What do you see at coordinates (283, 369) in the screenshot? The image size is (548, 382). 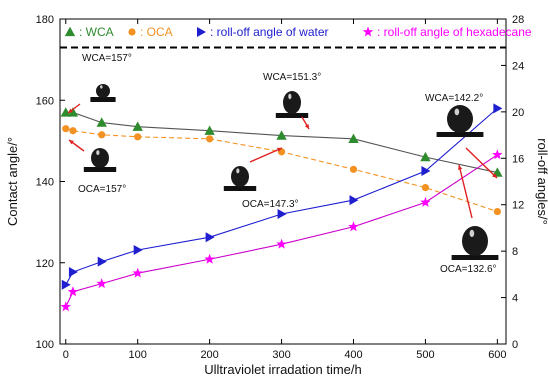 I see `x-axis-title: Ulltraviolet irradation time/h` at bounding box center [283, 369].